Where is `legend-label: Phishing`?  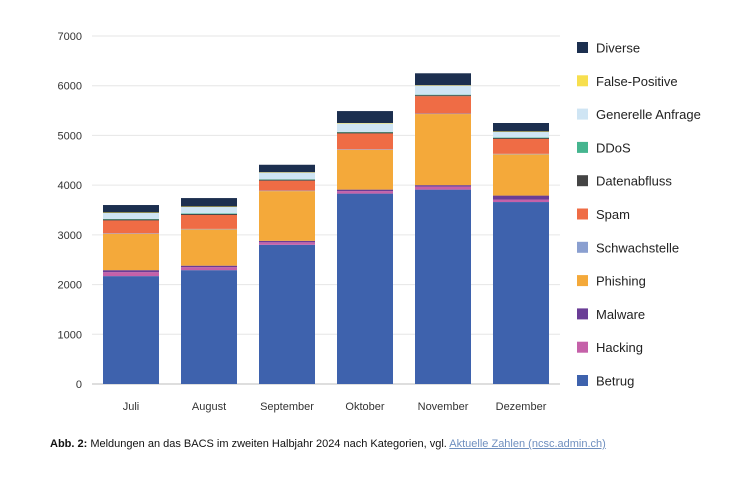
legend-label: Phishing is located at coordinates (621, 281).